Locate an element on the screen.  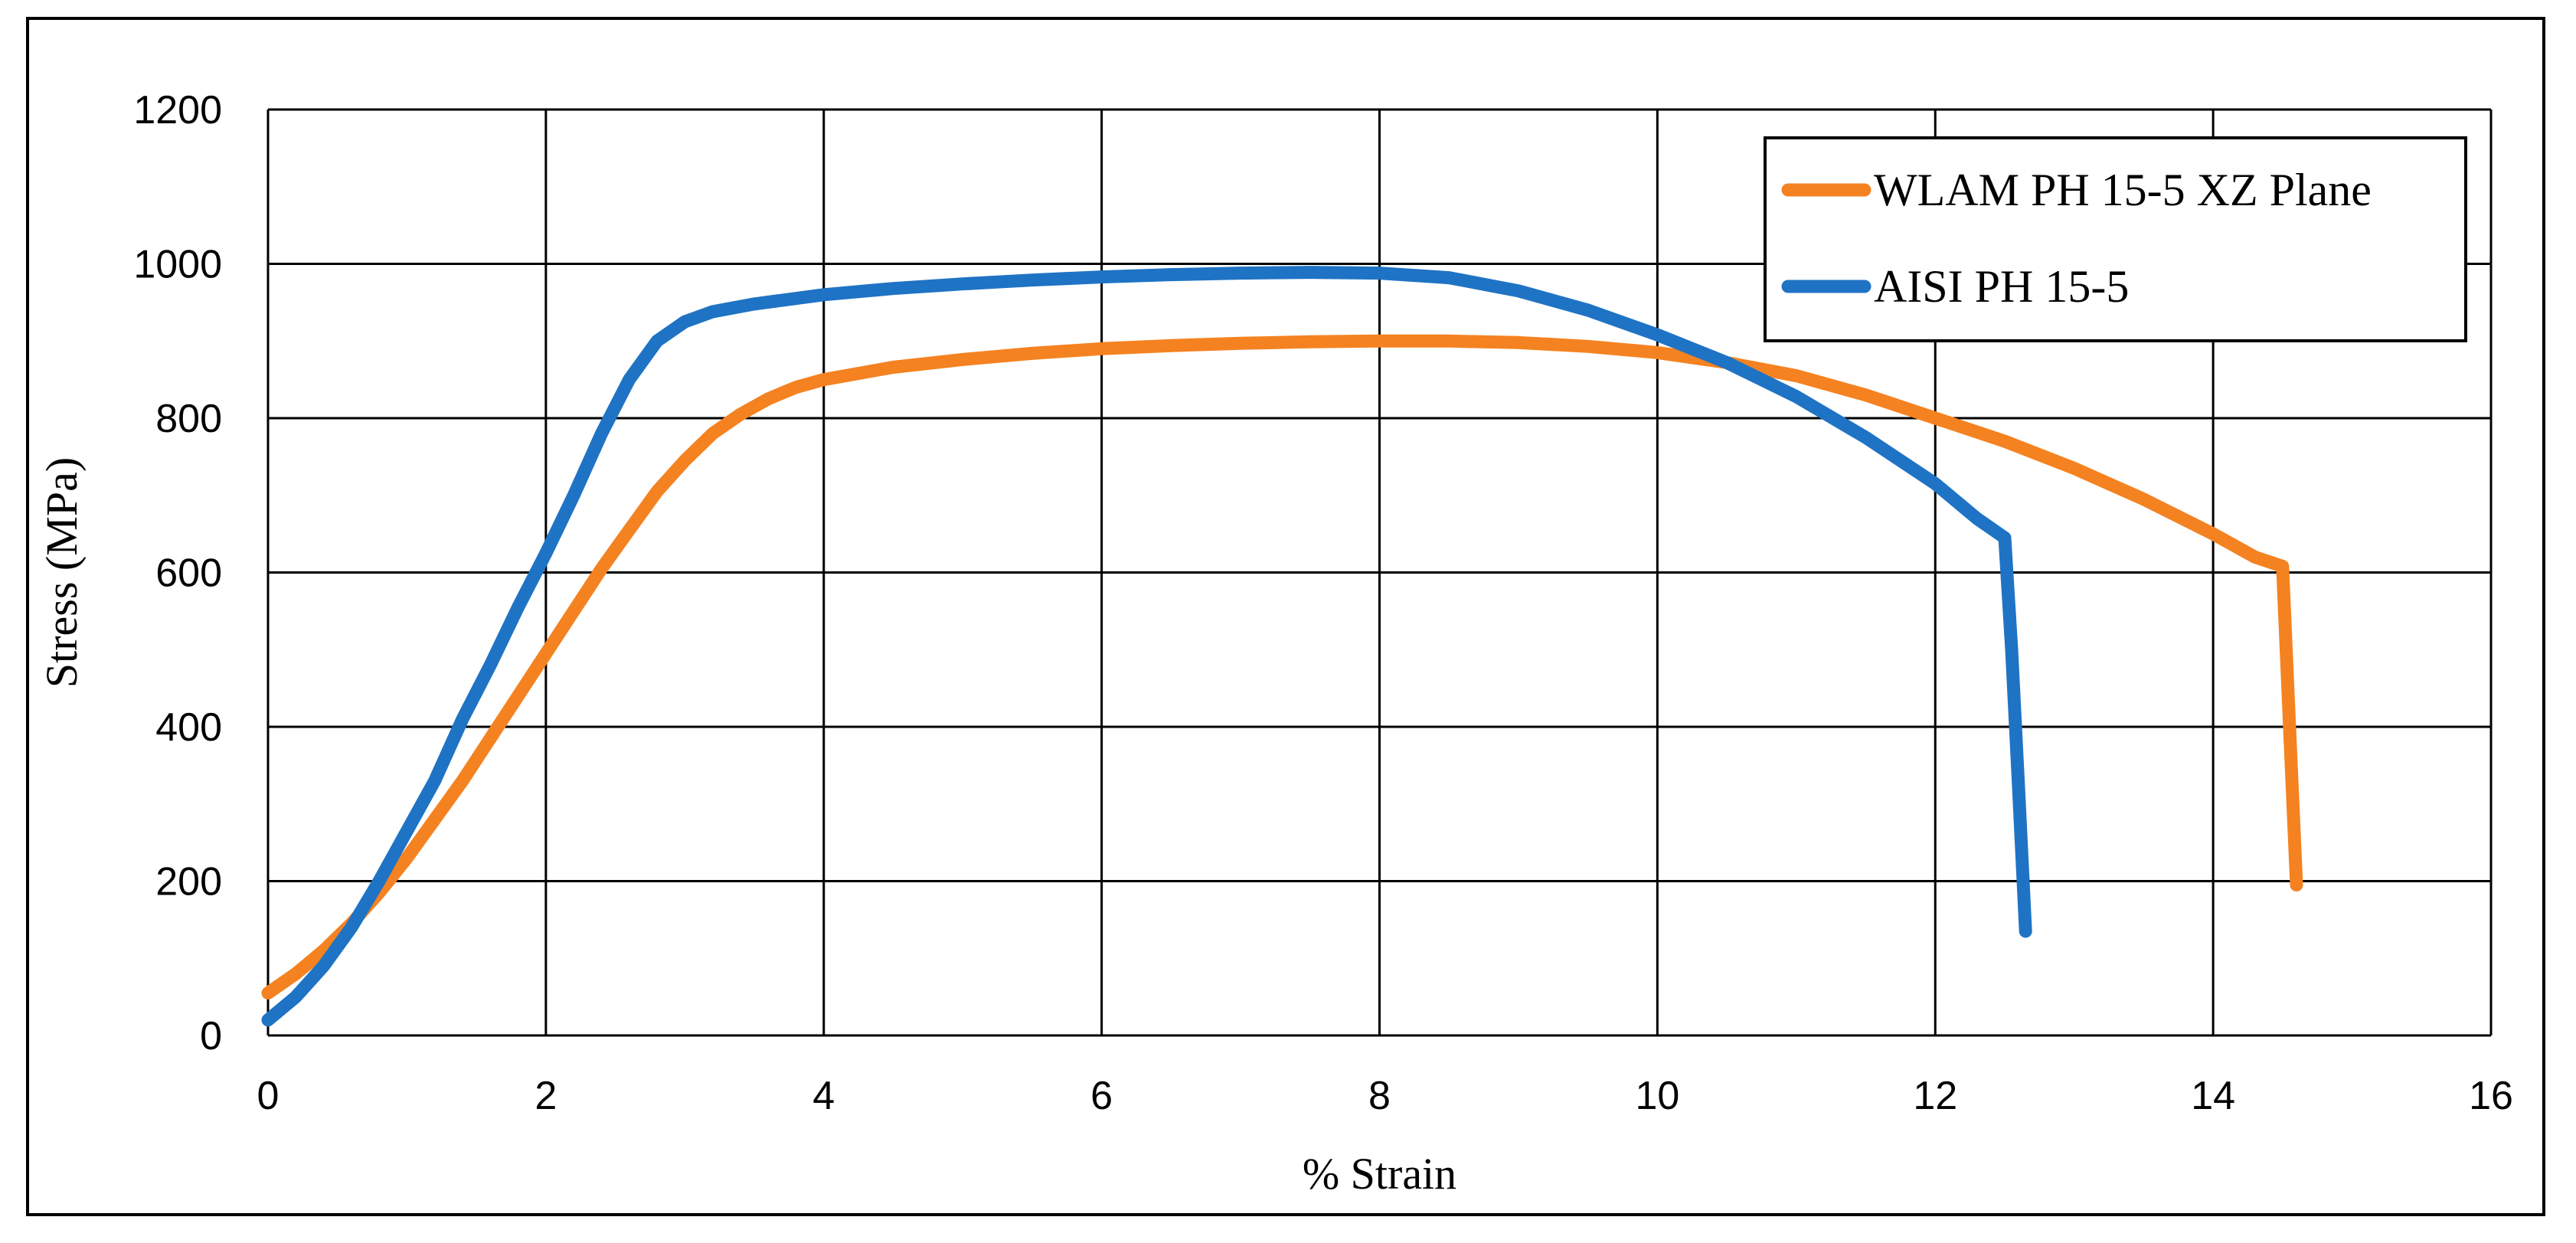
y-tick-label: 400 is located at coordinates (188, 727).